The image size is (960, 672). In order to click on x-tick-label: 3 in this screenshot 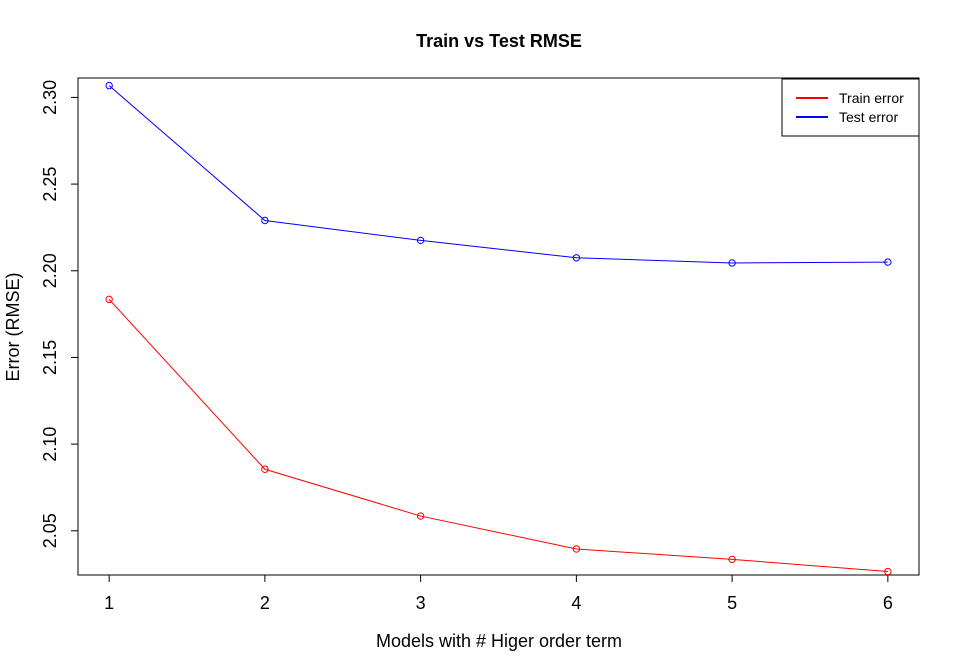, I will do `click(421, 603)`.